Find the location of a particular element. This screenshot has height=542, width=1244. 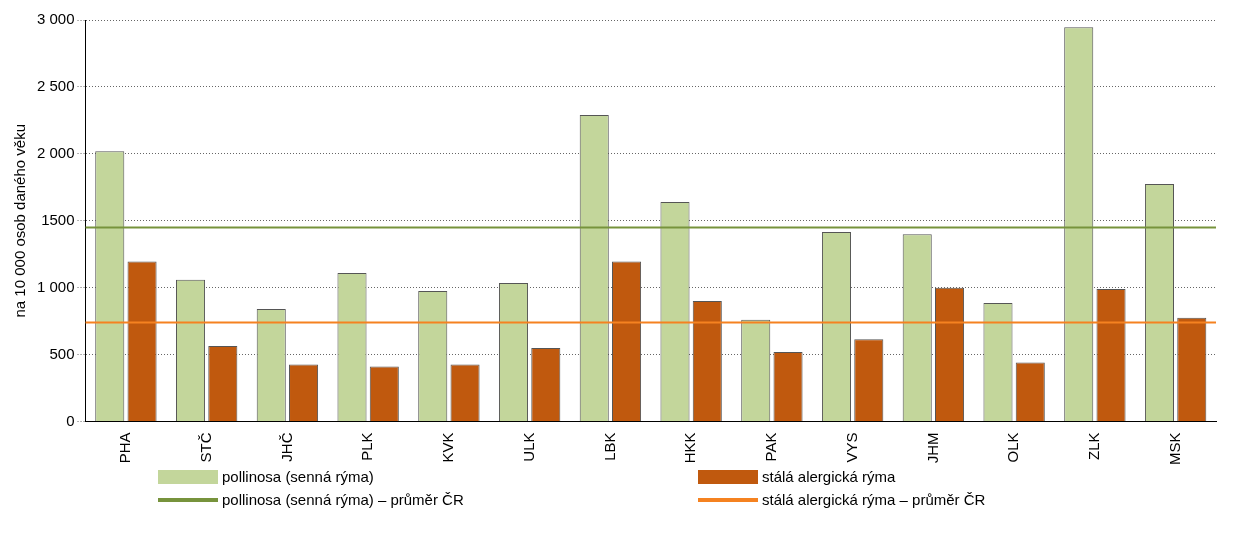

x-tick-label: ZLK is located at coordinates (1094, 446).